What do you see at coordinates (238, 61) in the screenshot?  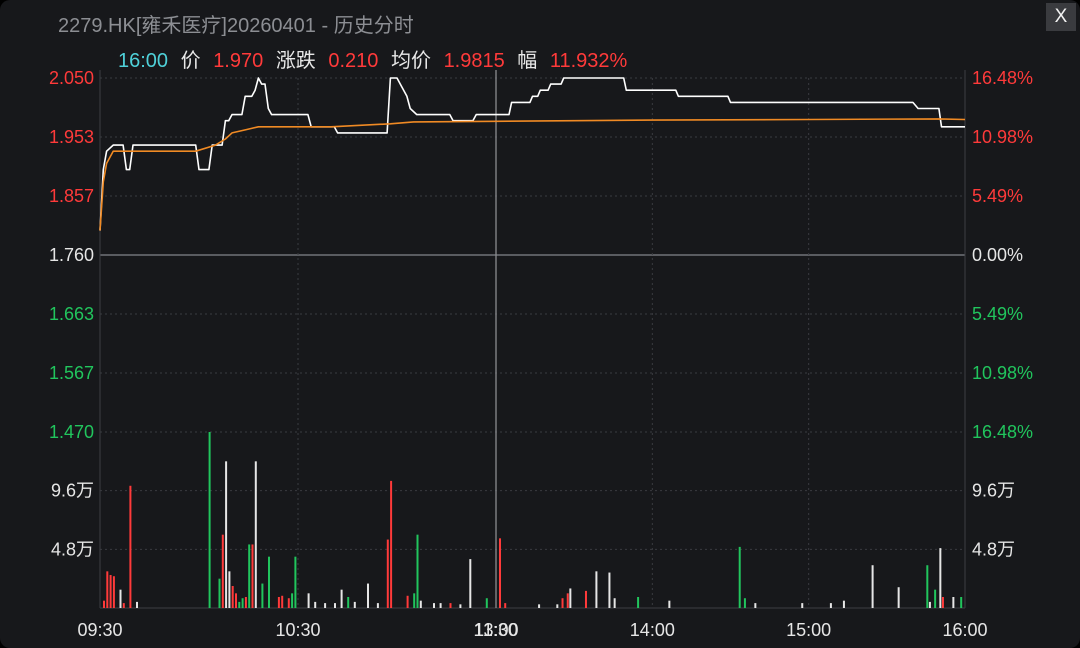 I see `price-value: 1.970` at bounding box center [238, 61].